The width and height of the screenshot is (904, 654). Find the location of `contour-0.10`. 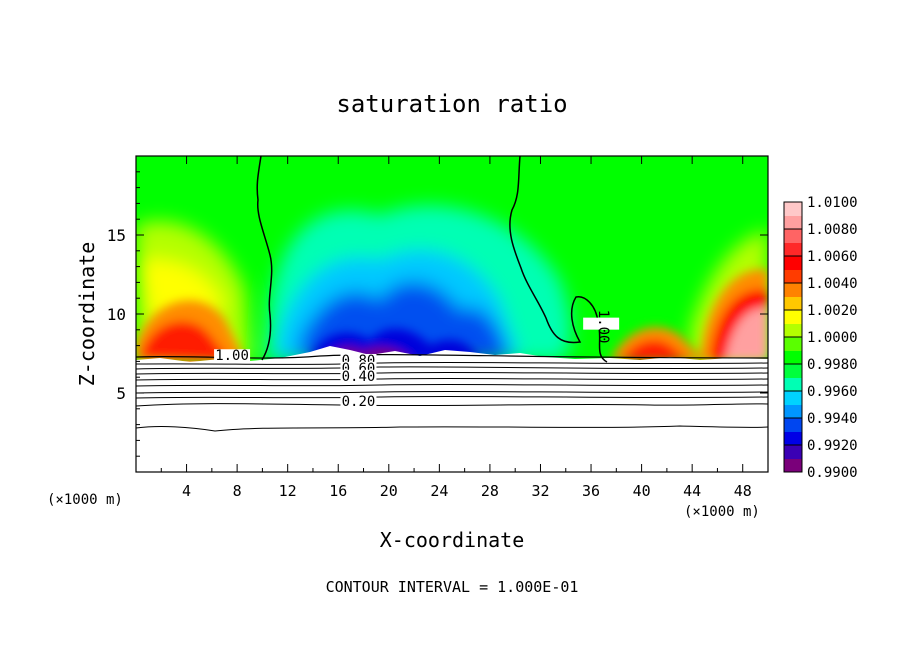

contour-0.10 is located at coordinates (452, 428).